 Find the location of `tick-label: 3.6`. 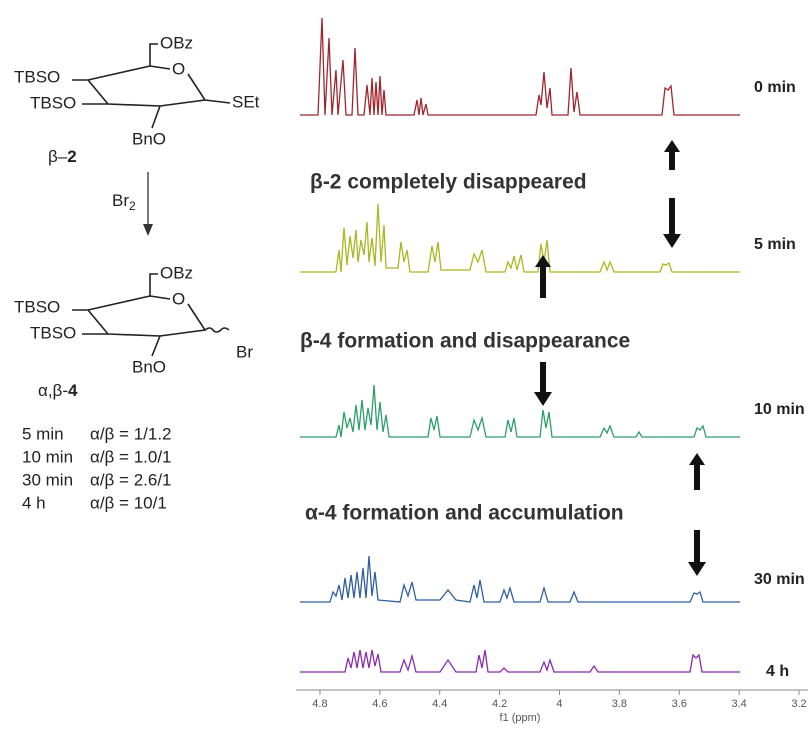

tick-label: 3.6 is located at coordinates (679, 704).